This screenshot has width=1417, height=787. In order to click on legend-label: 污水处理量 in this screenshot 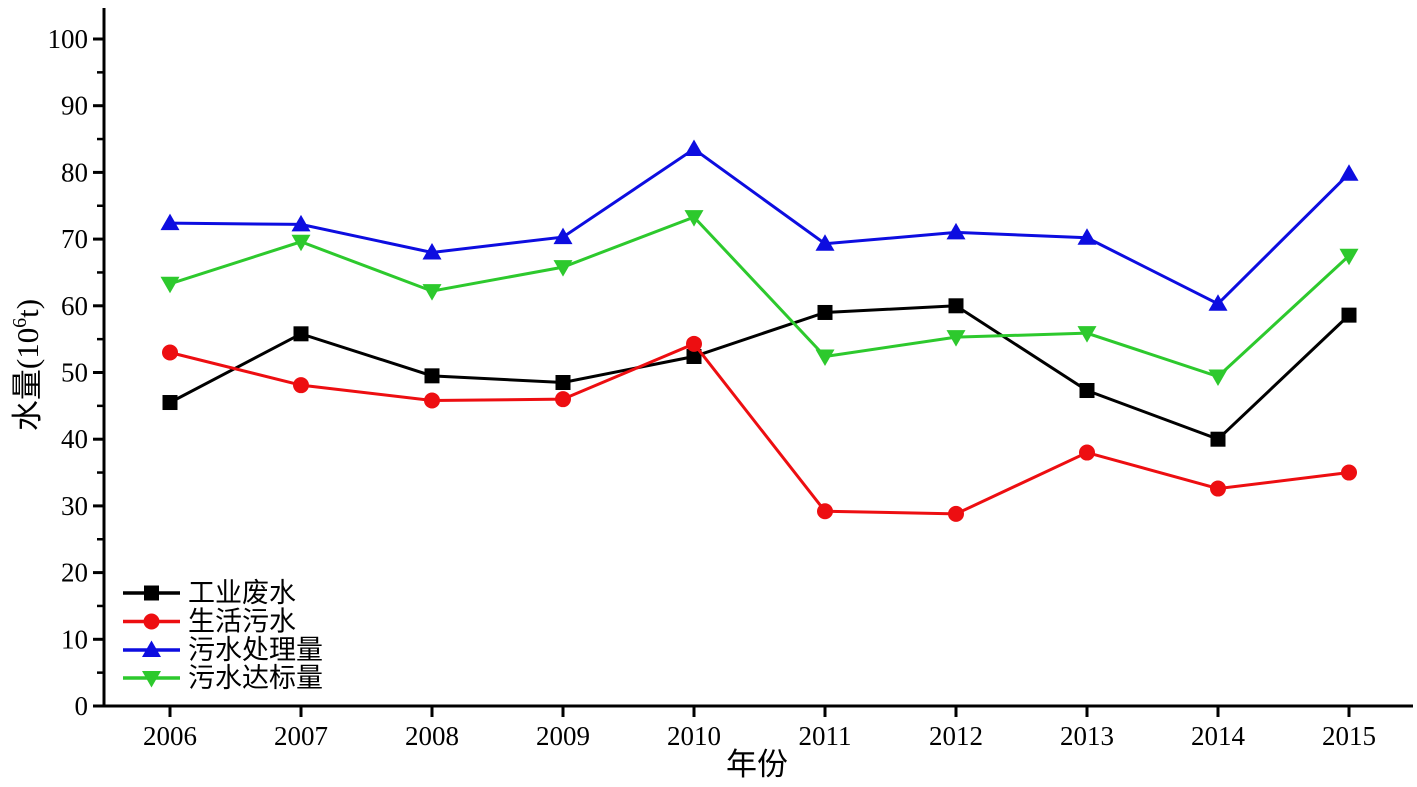, I will do `click(255, 650)`.